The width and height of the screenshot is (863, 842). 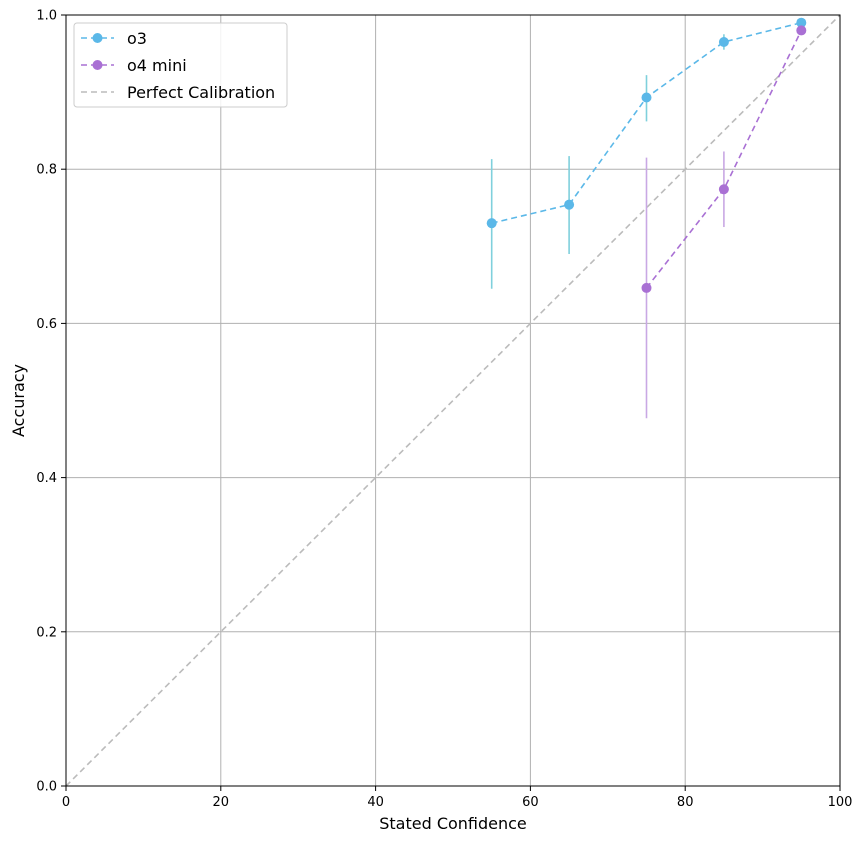 What do you see at coordinates (46, 478) in the screenshot?
I see `y-tick-label: 0.4` at bounding box center [46, 478].